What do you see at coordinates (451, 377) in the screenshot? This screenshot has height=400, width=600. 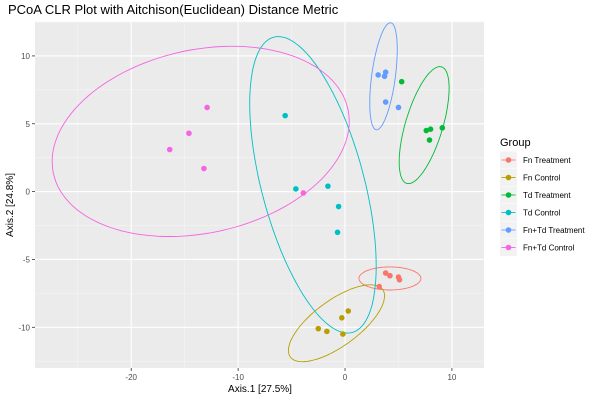 I see `x-tick-label: 10` at bounding box center [451, 377].